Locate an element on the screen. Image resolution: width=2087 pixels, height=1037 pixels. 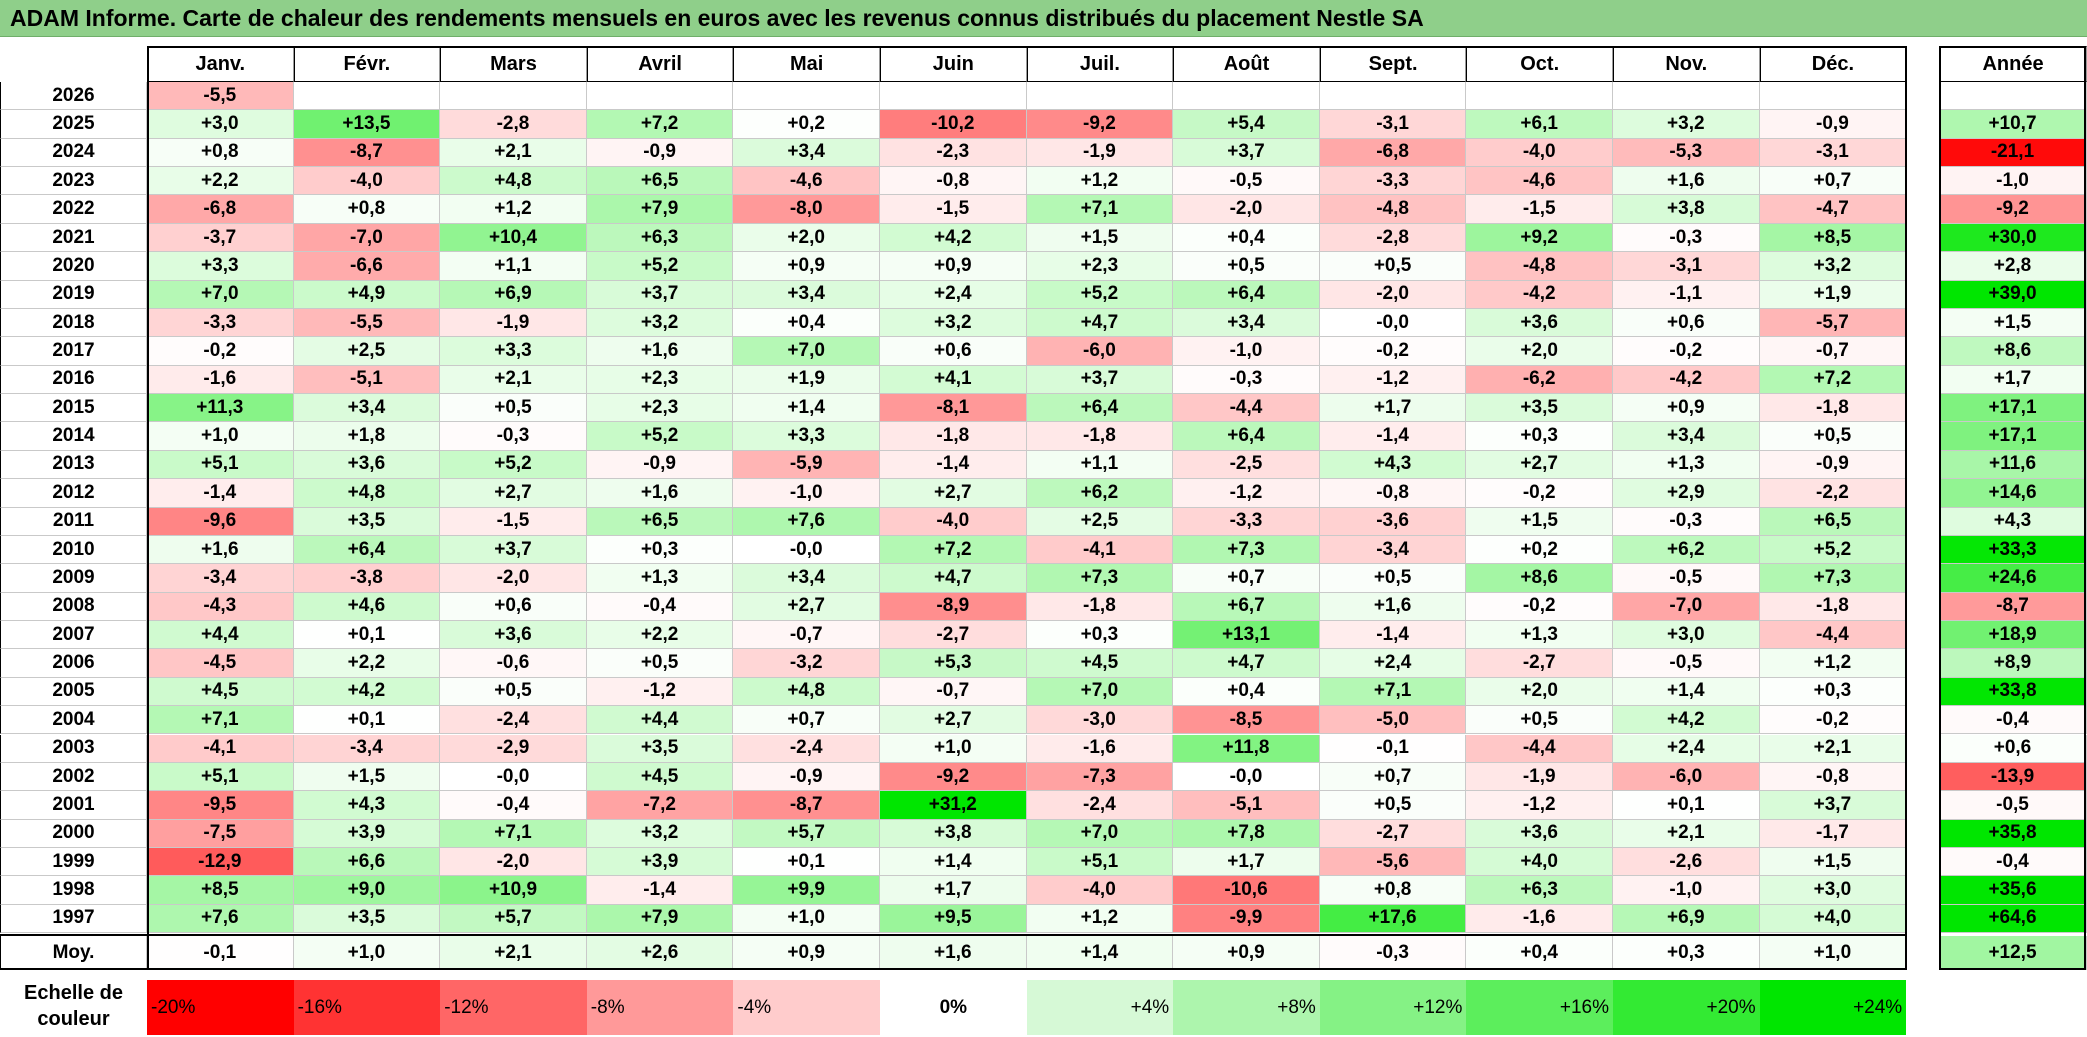
year-label: 2015 is located at coordinates (73, 408).